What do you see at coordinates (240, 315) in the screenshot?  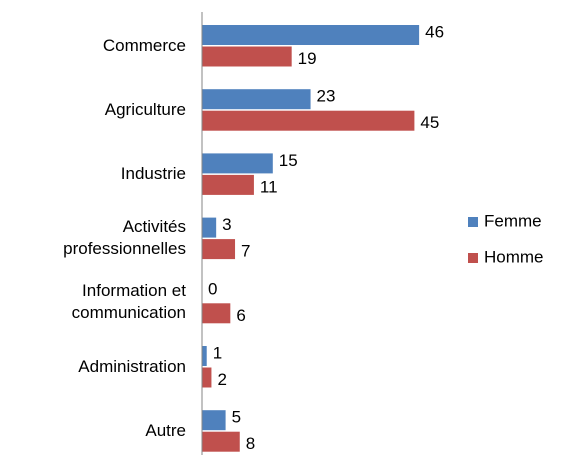 I see `value-label: 6` at bounding box center [240, 315].